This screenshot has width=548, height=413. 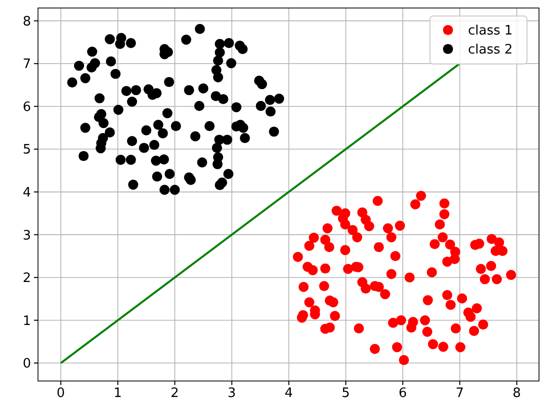 I want to click on x-tick-label: 3, so click(x=232, y=393).